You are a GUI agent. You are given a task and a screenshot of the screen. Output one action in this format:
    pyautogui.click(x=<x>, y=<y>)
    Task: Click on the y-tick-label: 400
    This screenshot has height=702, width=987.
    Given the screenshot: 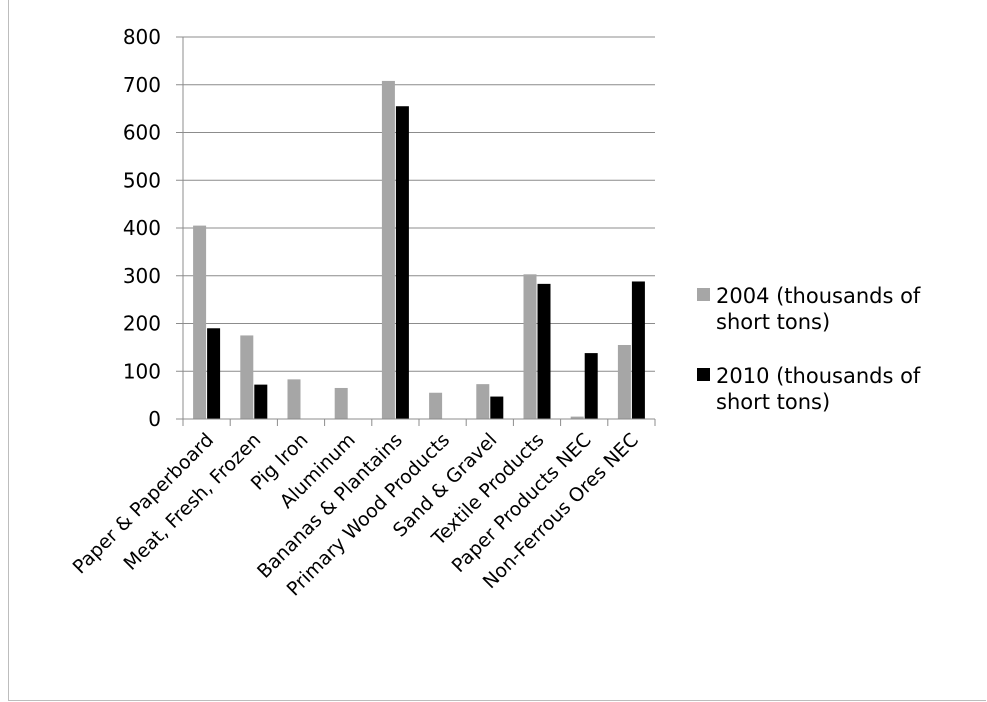 What is the action you would take?
    pyautogui.click(x=142, y=228)
    